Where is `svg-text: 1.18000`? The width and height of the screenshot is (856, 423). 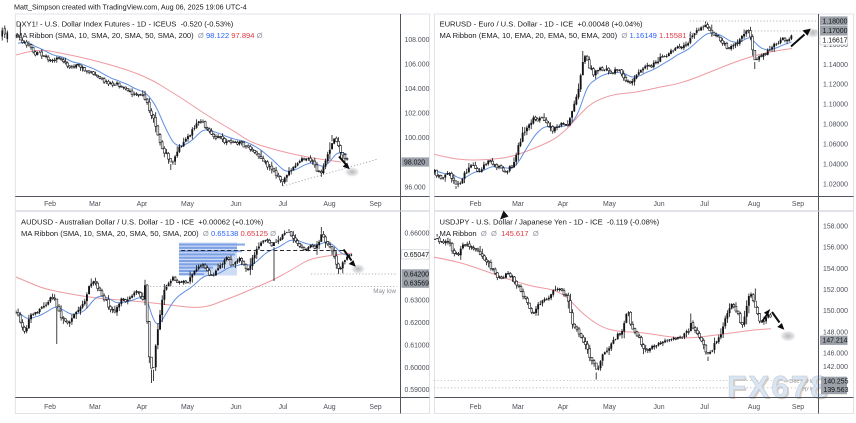
svg-text: 1.18000 is located at coordinates (835, 21).